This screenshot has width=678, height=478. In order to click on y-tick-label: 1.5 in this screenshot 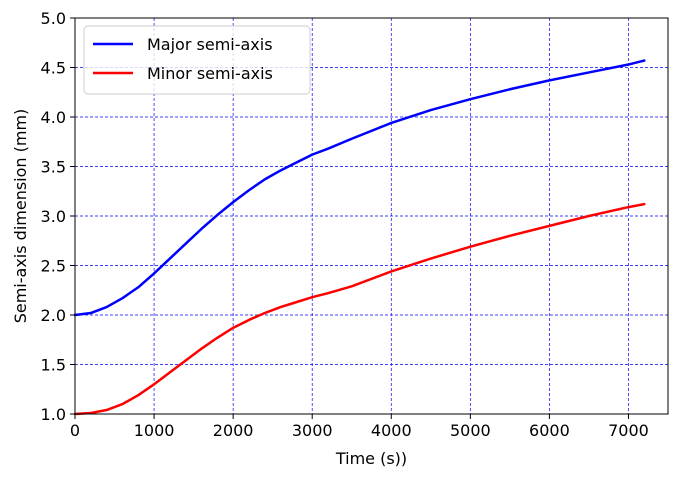, I will do `click(53, 365)`.